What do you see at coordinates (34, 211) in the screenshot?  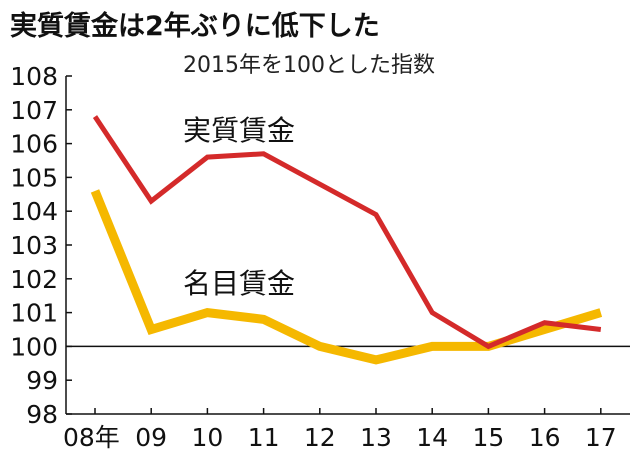 I see `y-tick-label: 104` at bounding box center [34, 211].